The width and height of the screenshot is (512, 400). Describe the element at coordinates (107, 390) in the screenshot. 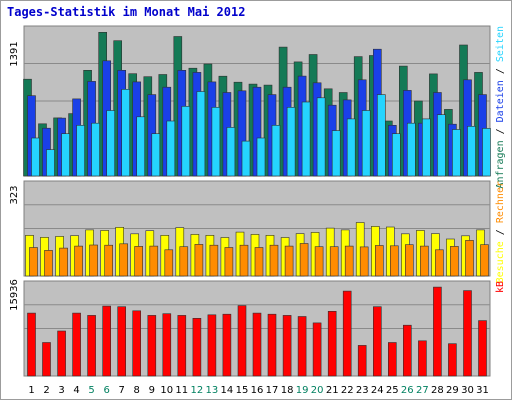

I see `day-label-6: 6` at that location.